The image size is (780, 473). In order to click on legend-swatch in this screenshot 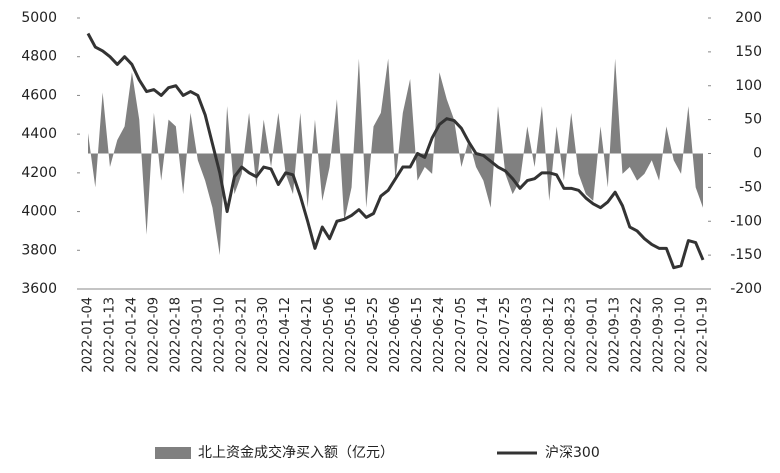, I will do `click(173, 453)`.